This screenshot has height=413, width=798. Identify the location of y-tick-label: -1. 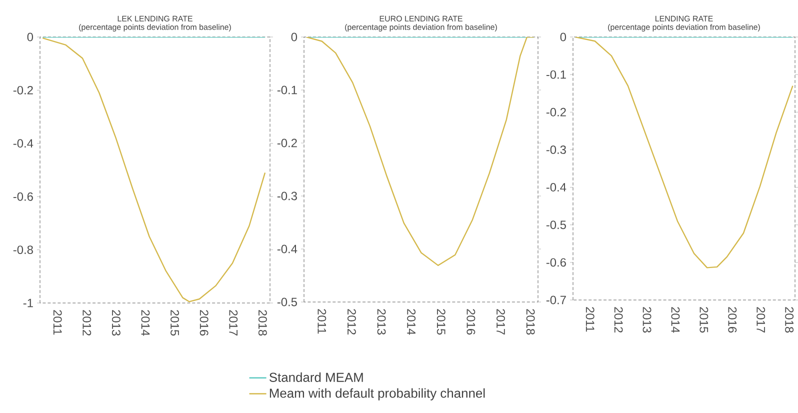
(28, 303).